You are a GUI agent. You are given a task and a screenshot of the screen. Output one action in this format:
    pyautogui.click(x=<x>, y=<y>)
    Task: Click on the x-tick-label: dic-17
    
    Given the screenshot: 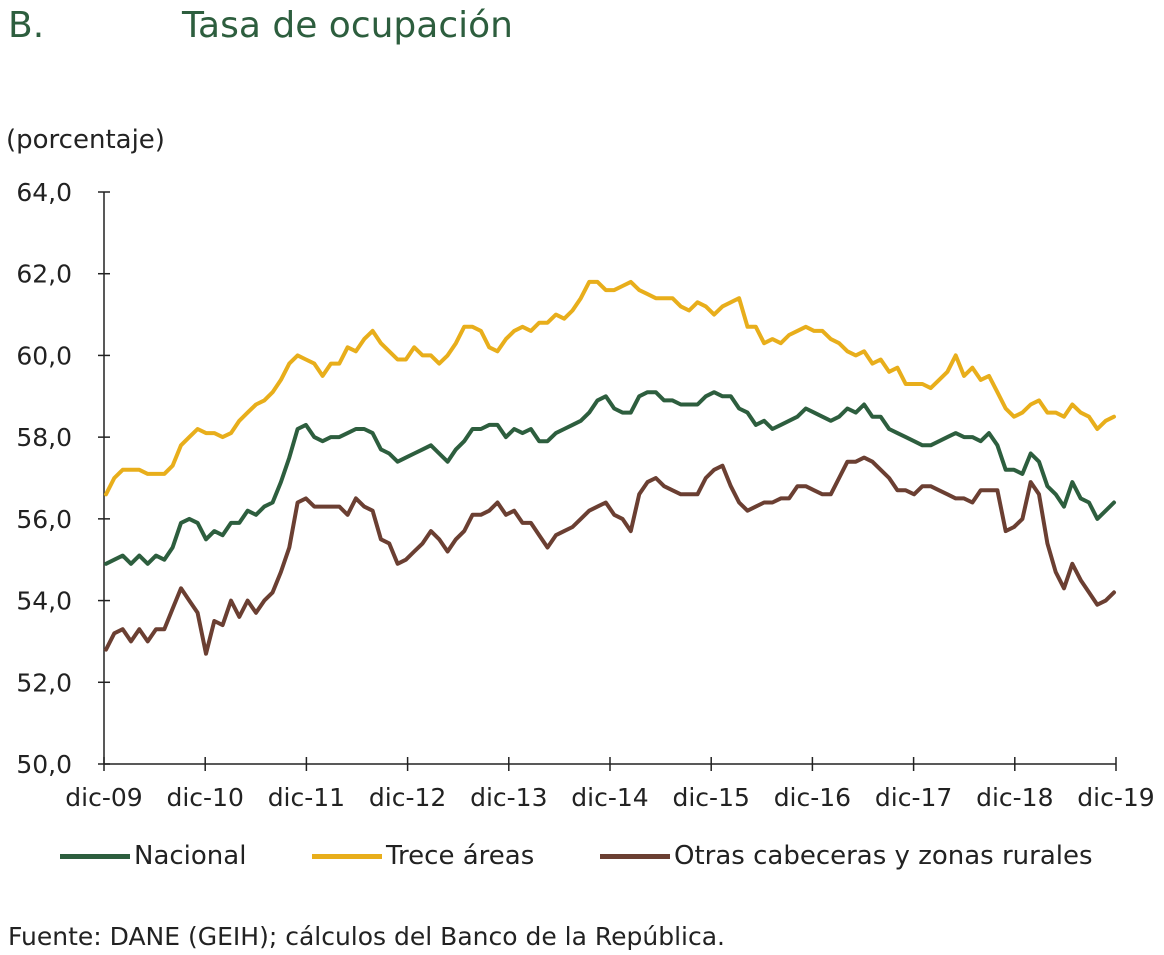 What is the action you would take?
    pyautogui.click(x=913, y=797)
    